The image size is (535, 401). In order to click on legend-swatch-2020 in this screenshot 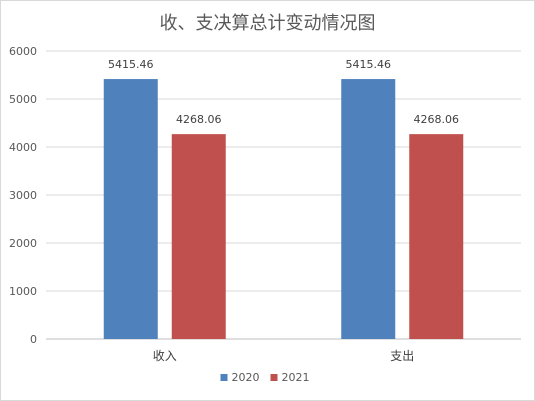, I will do `click(224, 377)`.